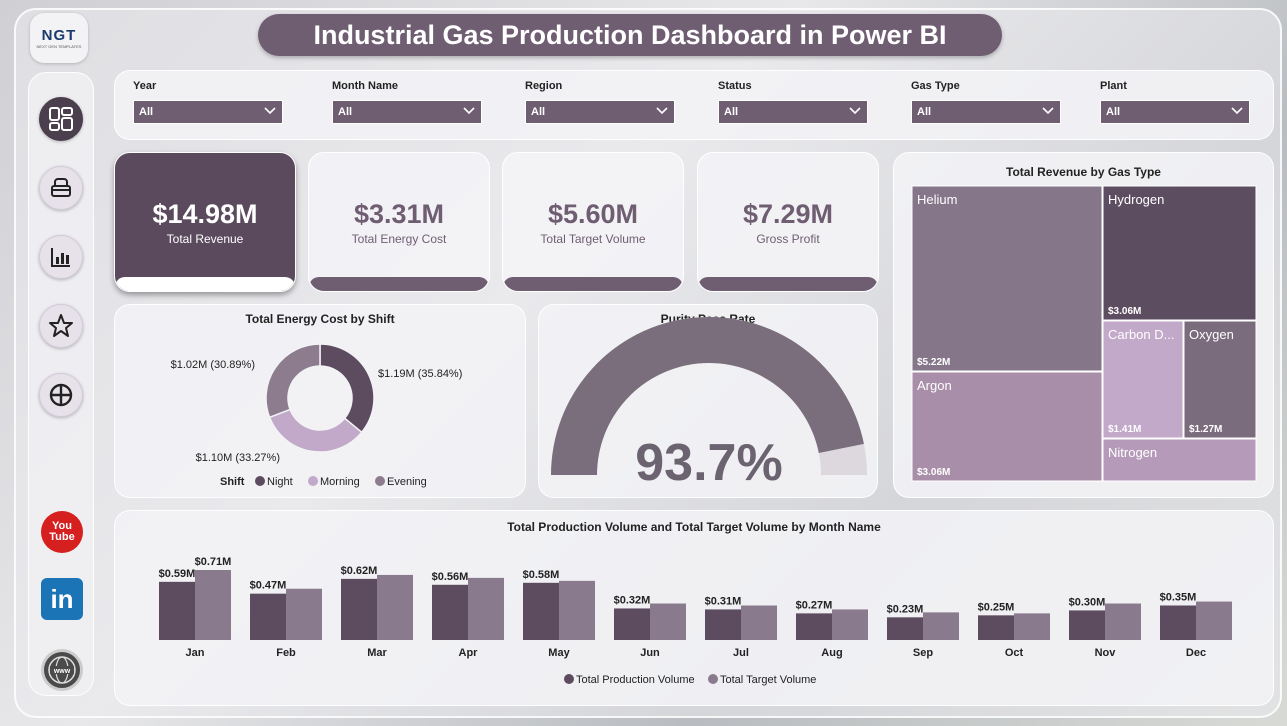 Image resolution: width=1287 pixels, height=726 pixels. I want to click on treemap-tile-value: $5.22M, so click(933, 362).